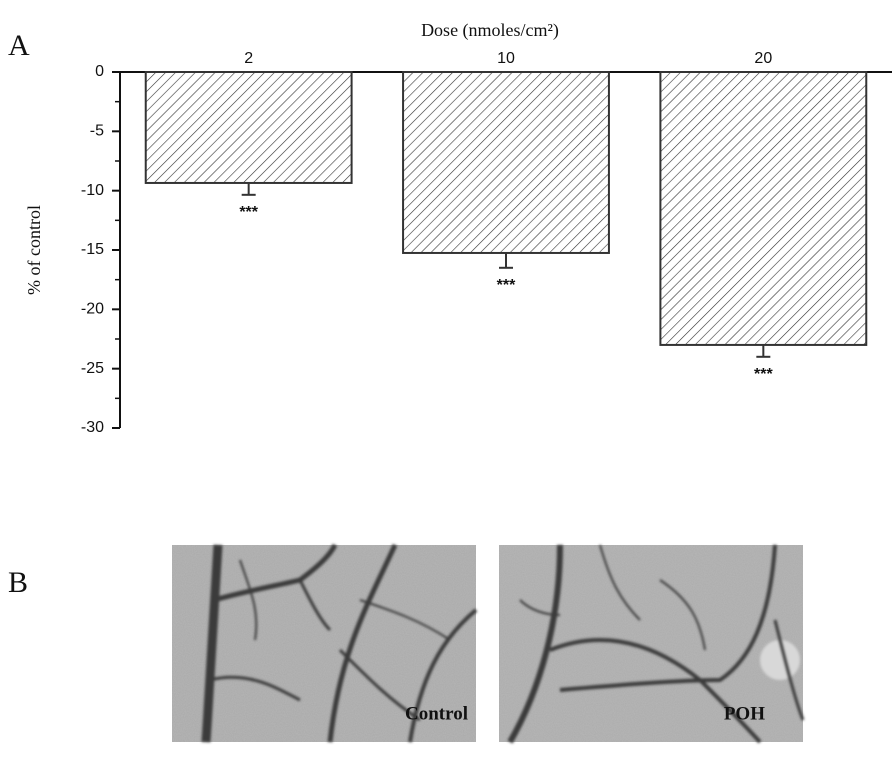 This screenshot has width=892, height=771. Describe the element at coordinates (34, 250) in the screenshot. I see `y-axis-title: % of control` at that location.